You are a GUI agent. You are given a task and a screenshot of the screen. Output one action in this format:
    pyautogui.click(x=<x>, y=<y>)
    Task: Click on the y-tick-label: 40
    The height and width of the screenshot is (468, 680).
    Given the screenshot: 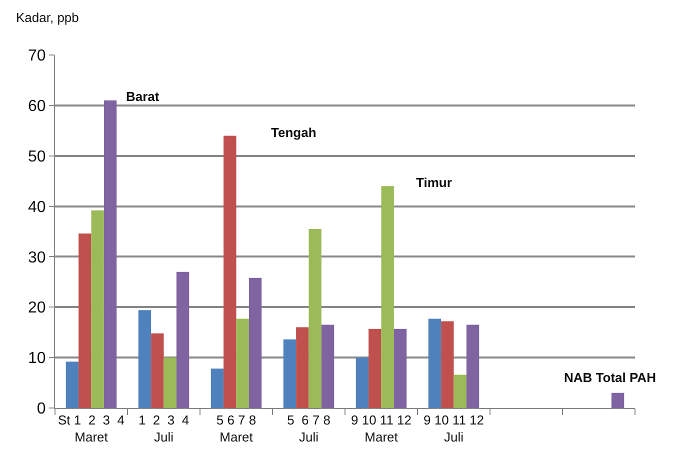 What is the action you would take?
    pyautogui.click(x=37, y=207)
    